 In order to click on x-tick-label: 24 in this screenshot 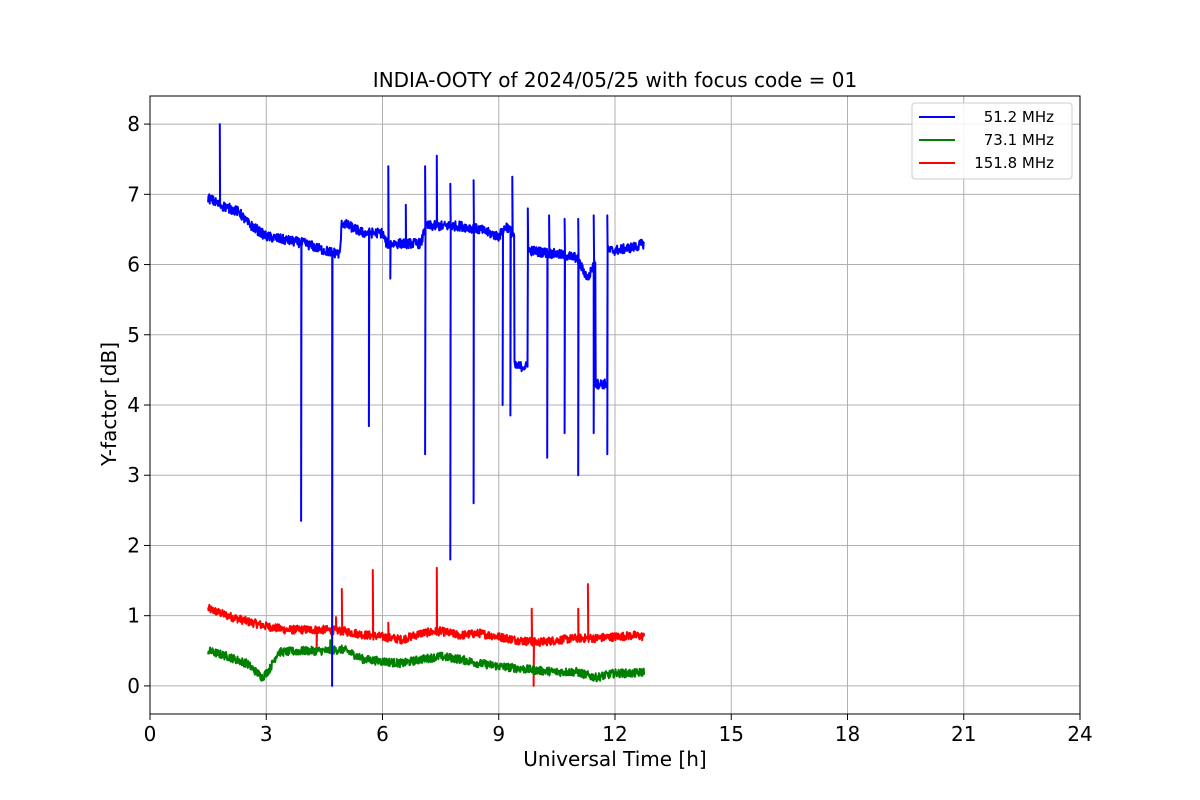, I will do `click(1079, 734)`.